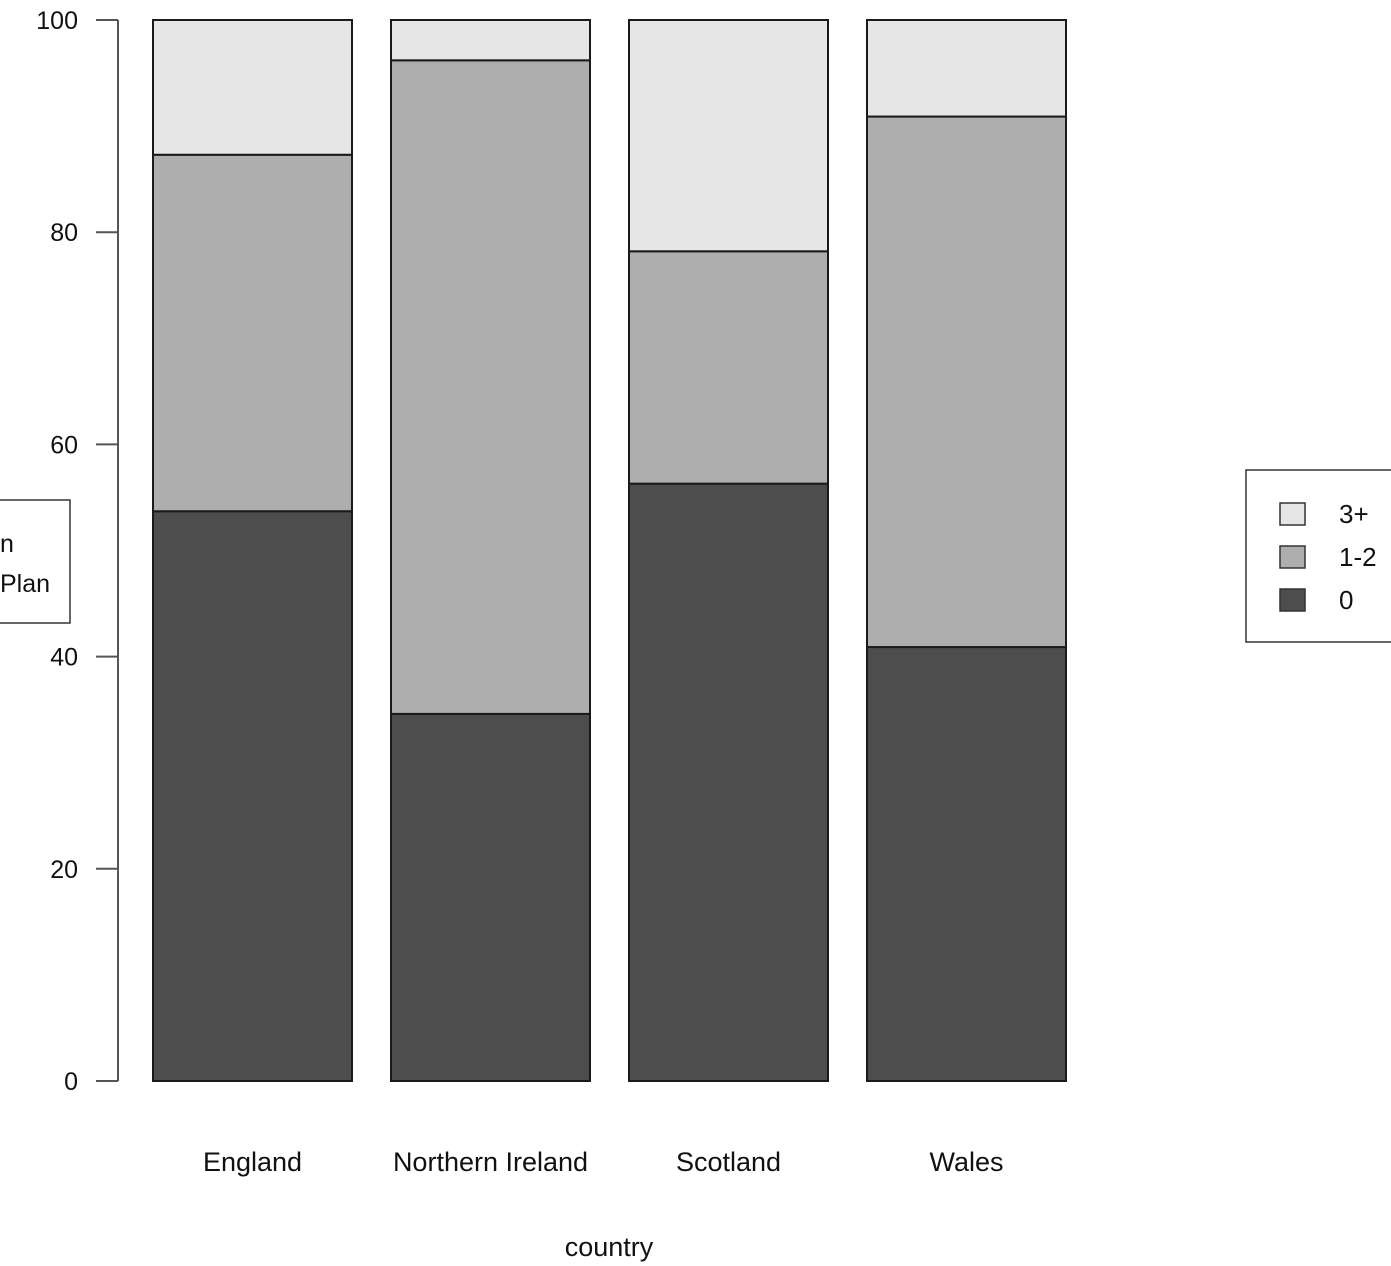 This screenshot has width=1391, height=1266. What do you see at coordinates (1354, 514) in the screenshot?
I see `legend-label-3: 3+` at bounding box center [1354, 514].